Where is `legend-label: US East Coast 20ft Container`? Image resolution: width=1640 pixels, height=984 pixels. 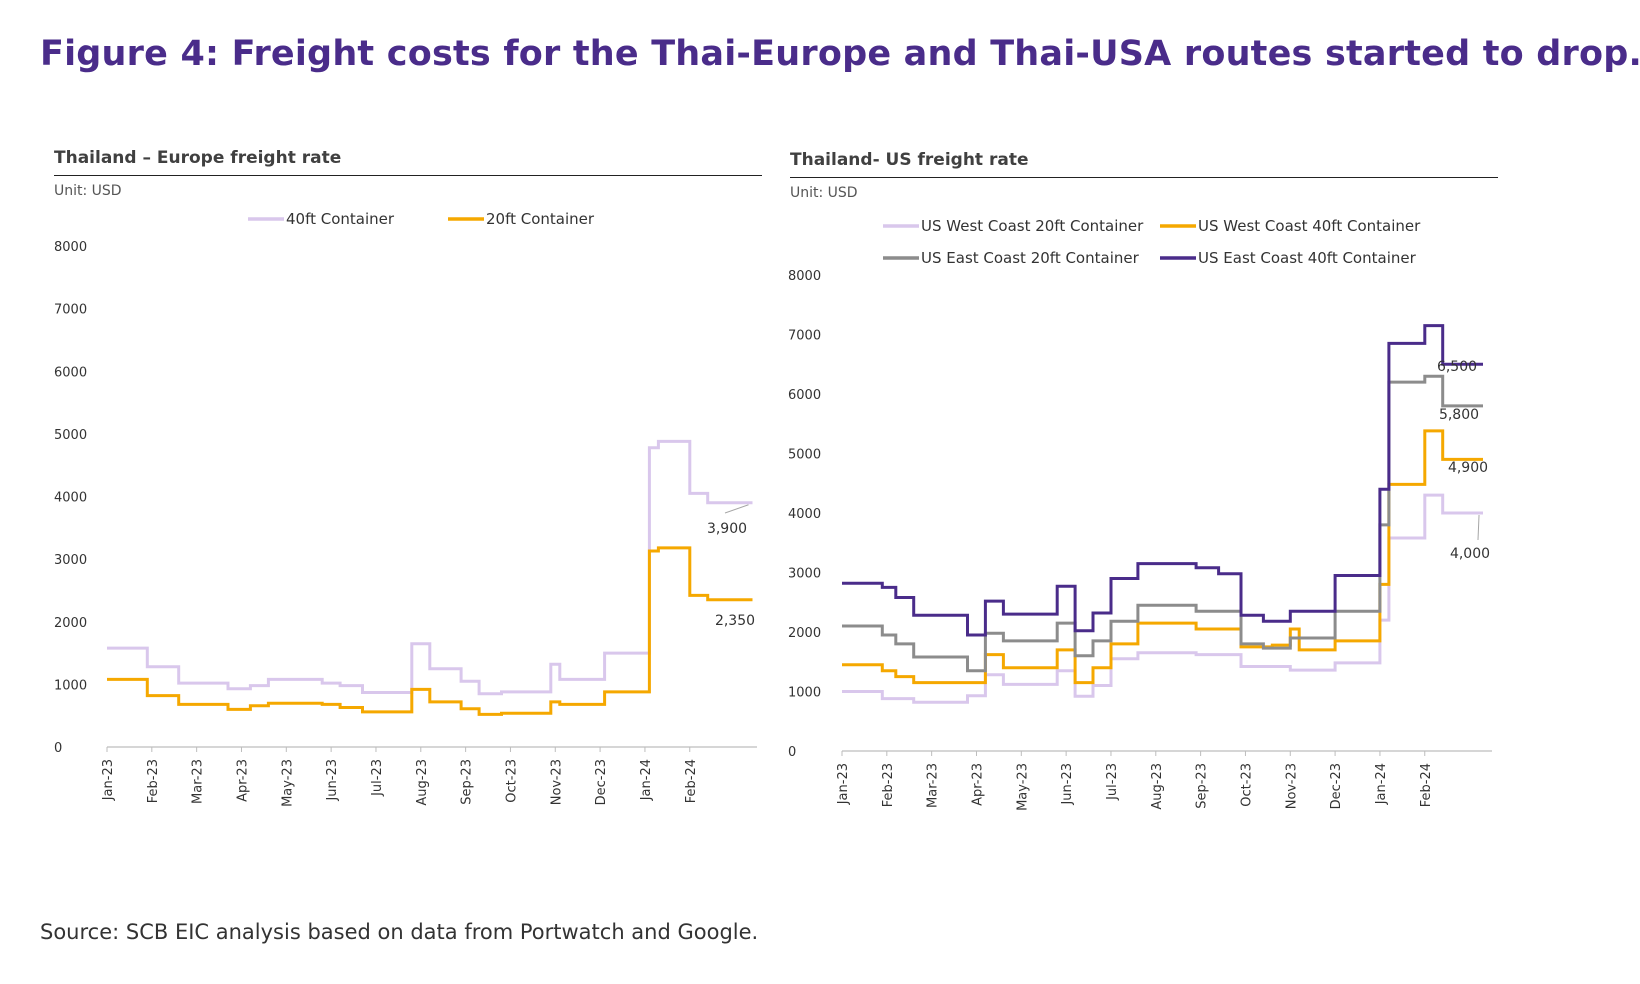 legend-label: US East Coast 20ft Container is located at coordinates (1030, 258).